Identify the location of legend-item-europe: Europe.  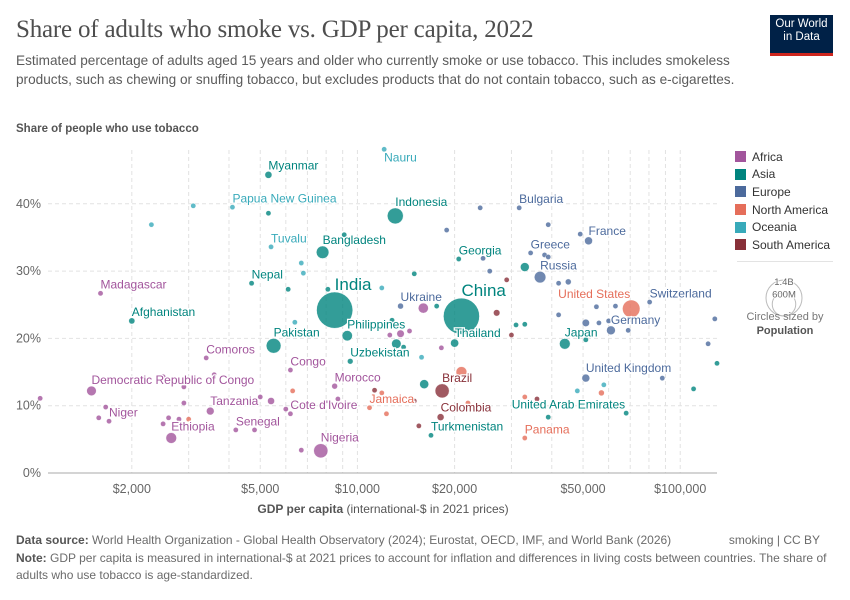
(782, 192).